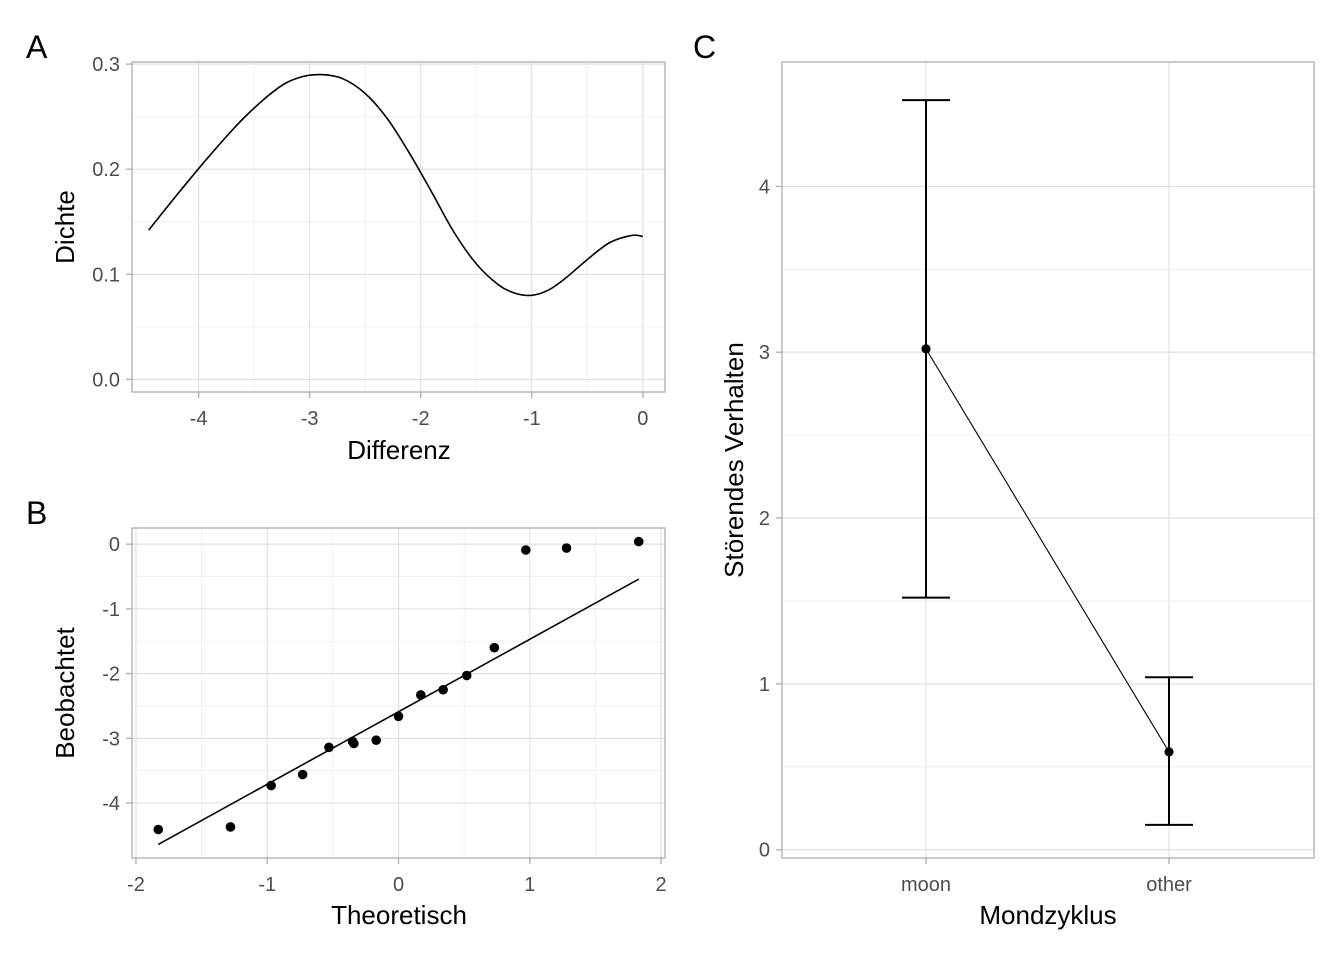 This screenshot has width=1344, height=960. What do you see at coordinates (734, 460) in the screenshot?
I see `panel-c-y-axis-label: Störendes Verhalten` at bounding box center [734, 460].